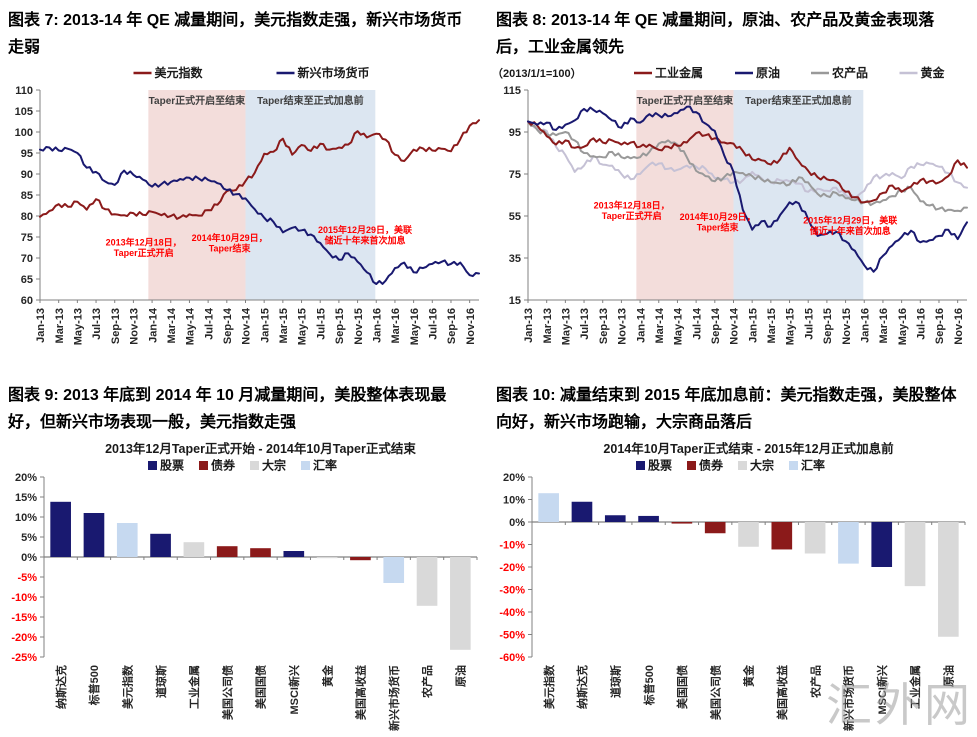 This screenshot has width=977, height=737. I want to click on x-category-label: 美元指数, so click(127, 686).